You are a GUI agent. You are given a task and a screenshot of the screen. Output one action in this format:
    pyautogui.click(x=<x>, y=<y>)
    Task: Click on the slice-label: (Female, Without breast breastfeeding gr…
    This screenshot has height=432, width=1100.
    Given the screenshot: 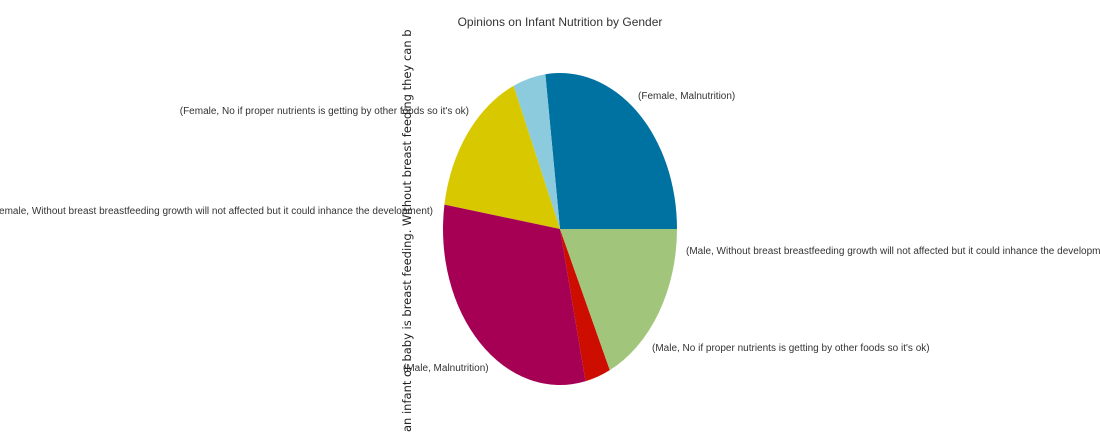 What is the action you would take?
    pyautogui.click(x=216, y=211)
    